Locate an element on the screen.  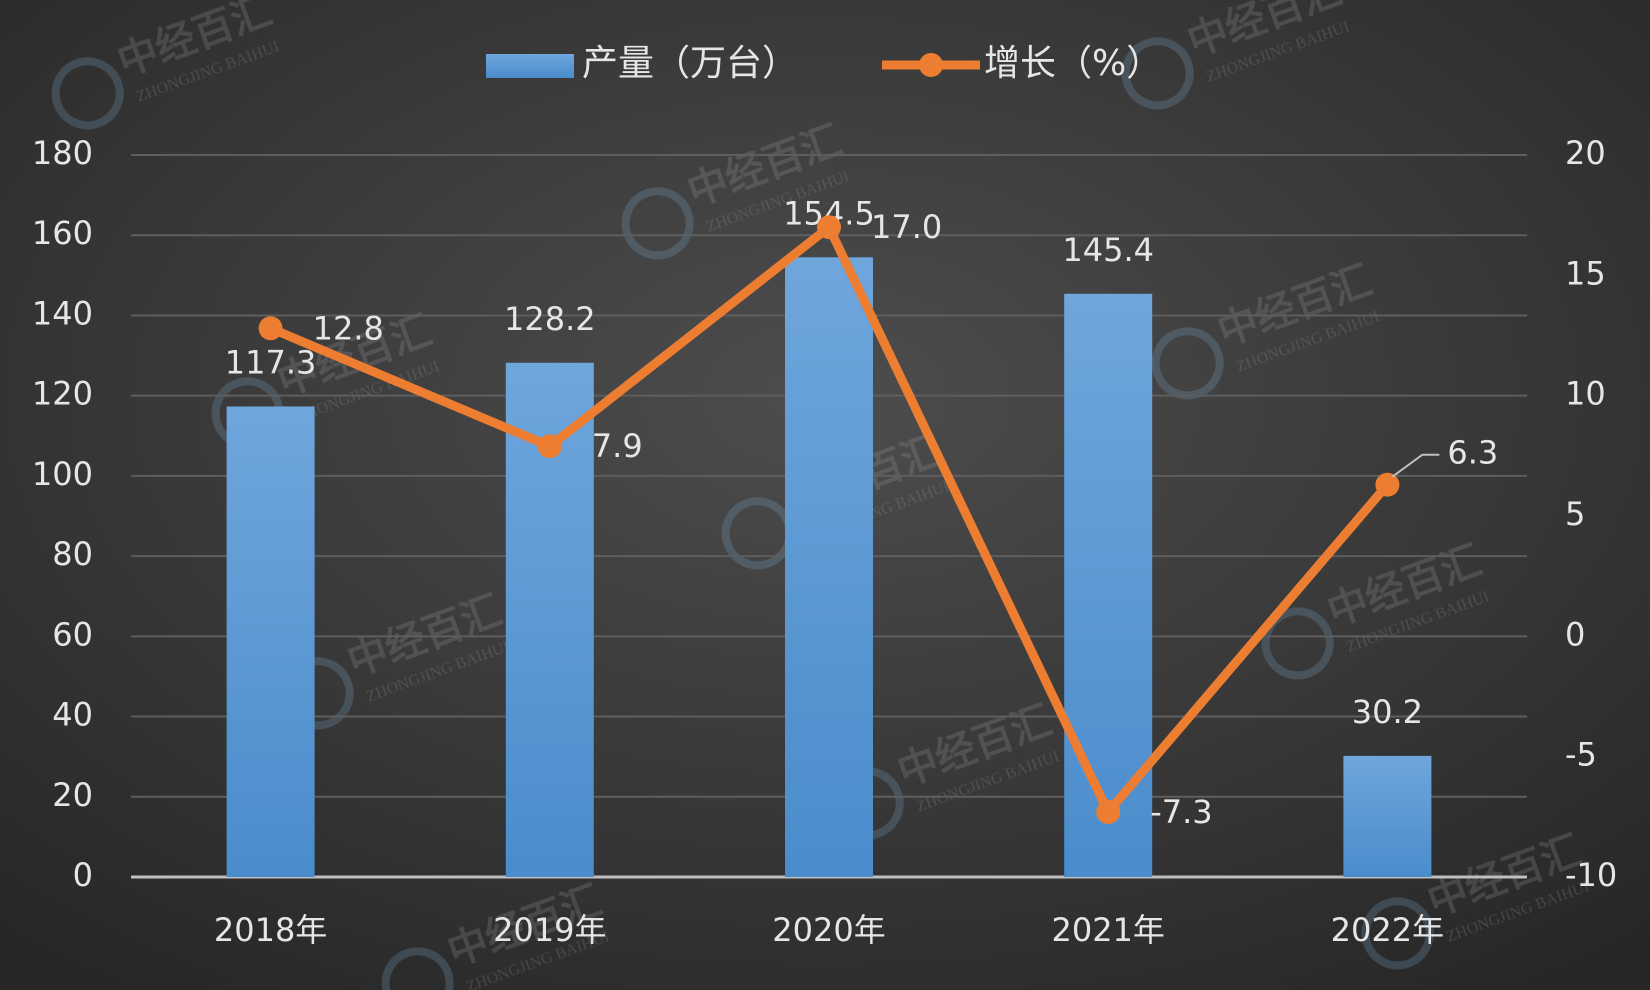
line-value-label: 6.3 is located at coordinates (1472, 453).